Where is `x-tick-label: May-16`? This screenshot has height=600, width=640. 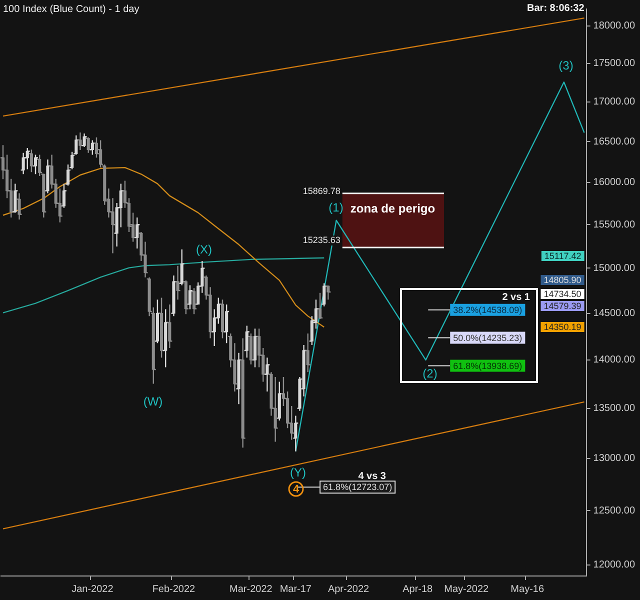
x-tick-label: May-16 is located at coordinates (527, 589).